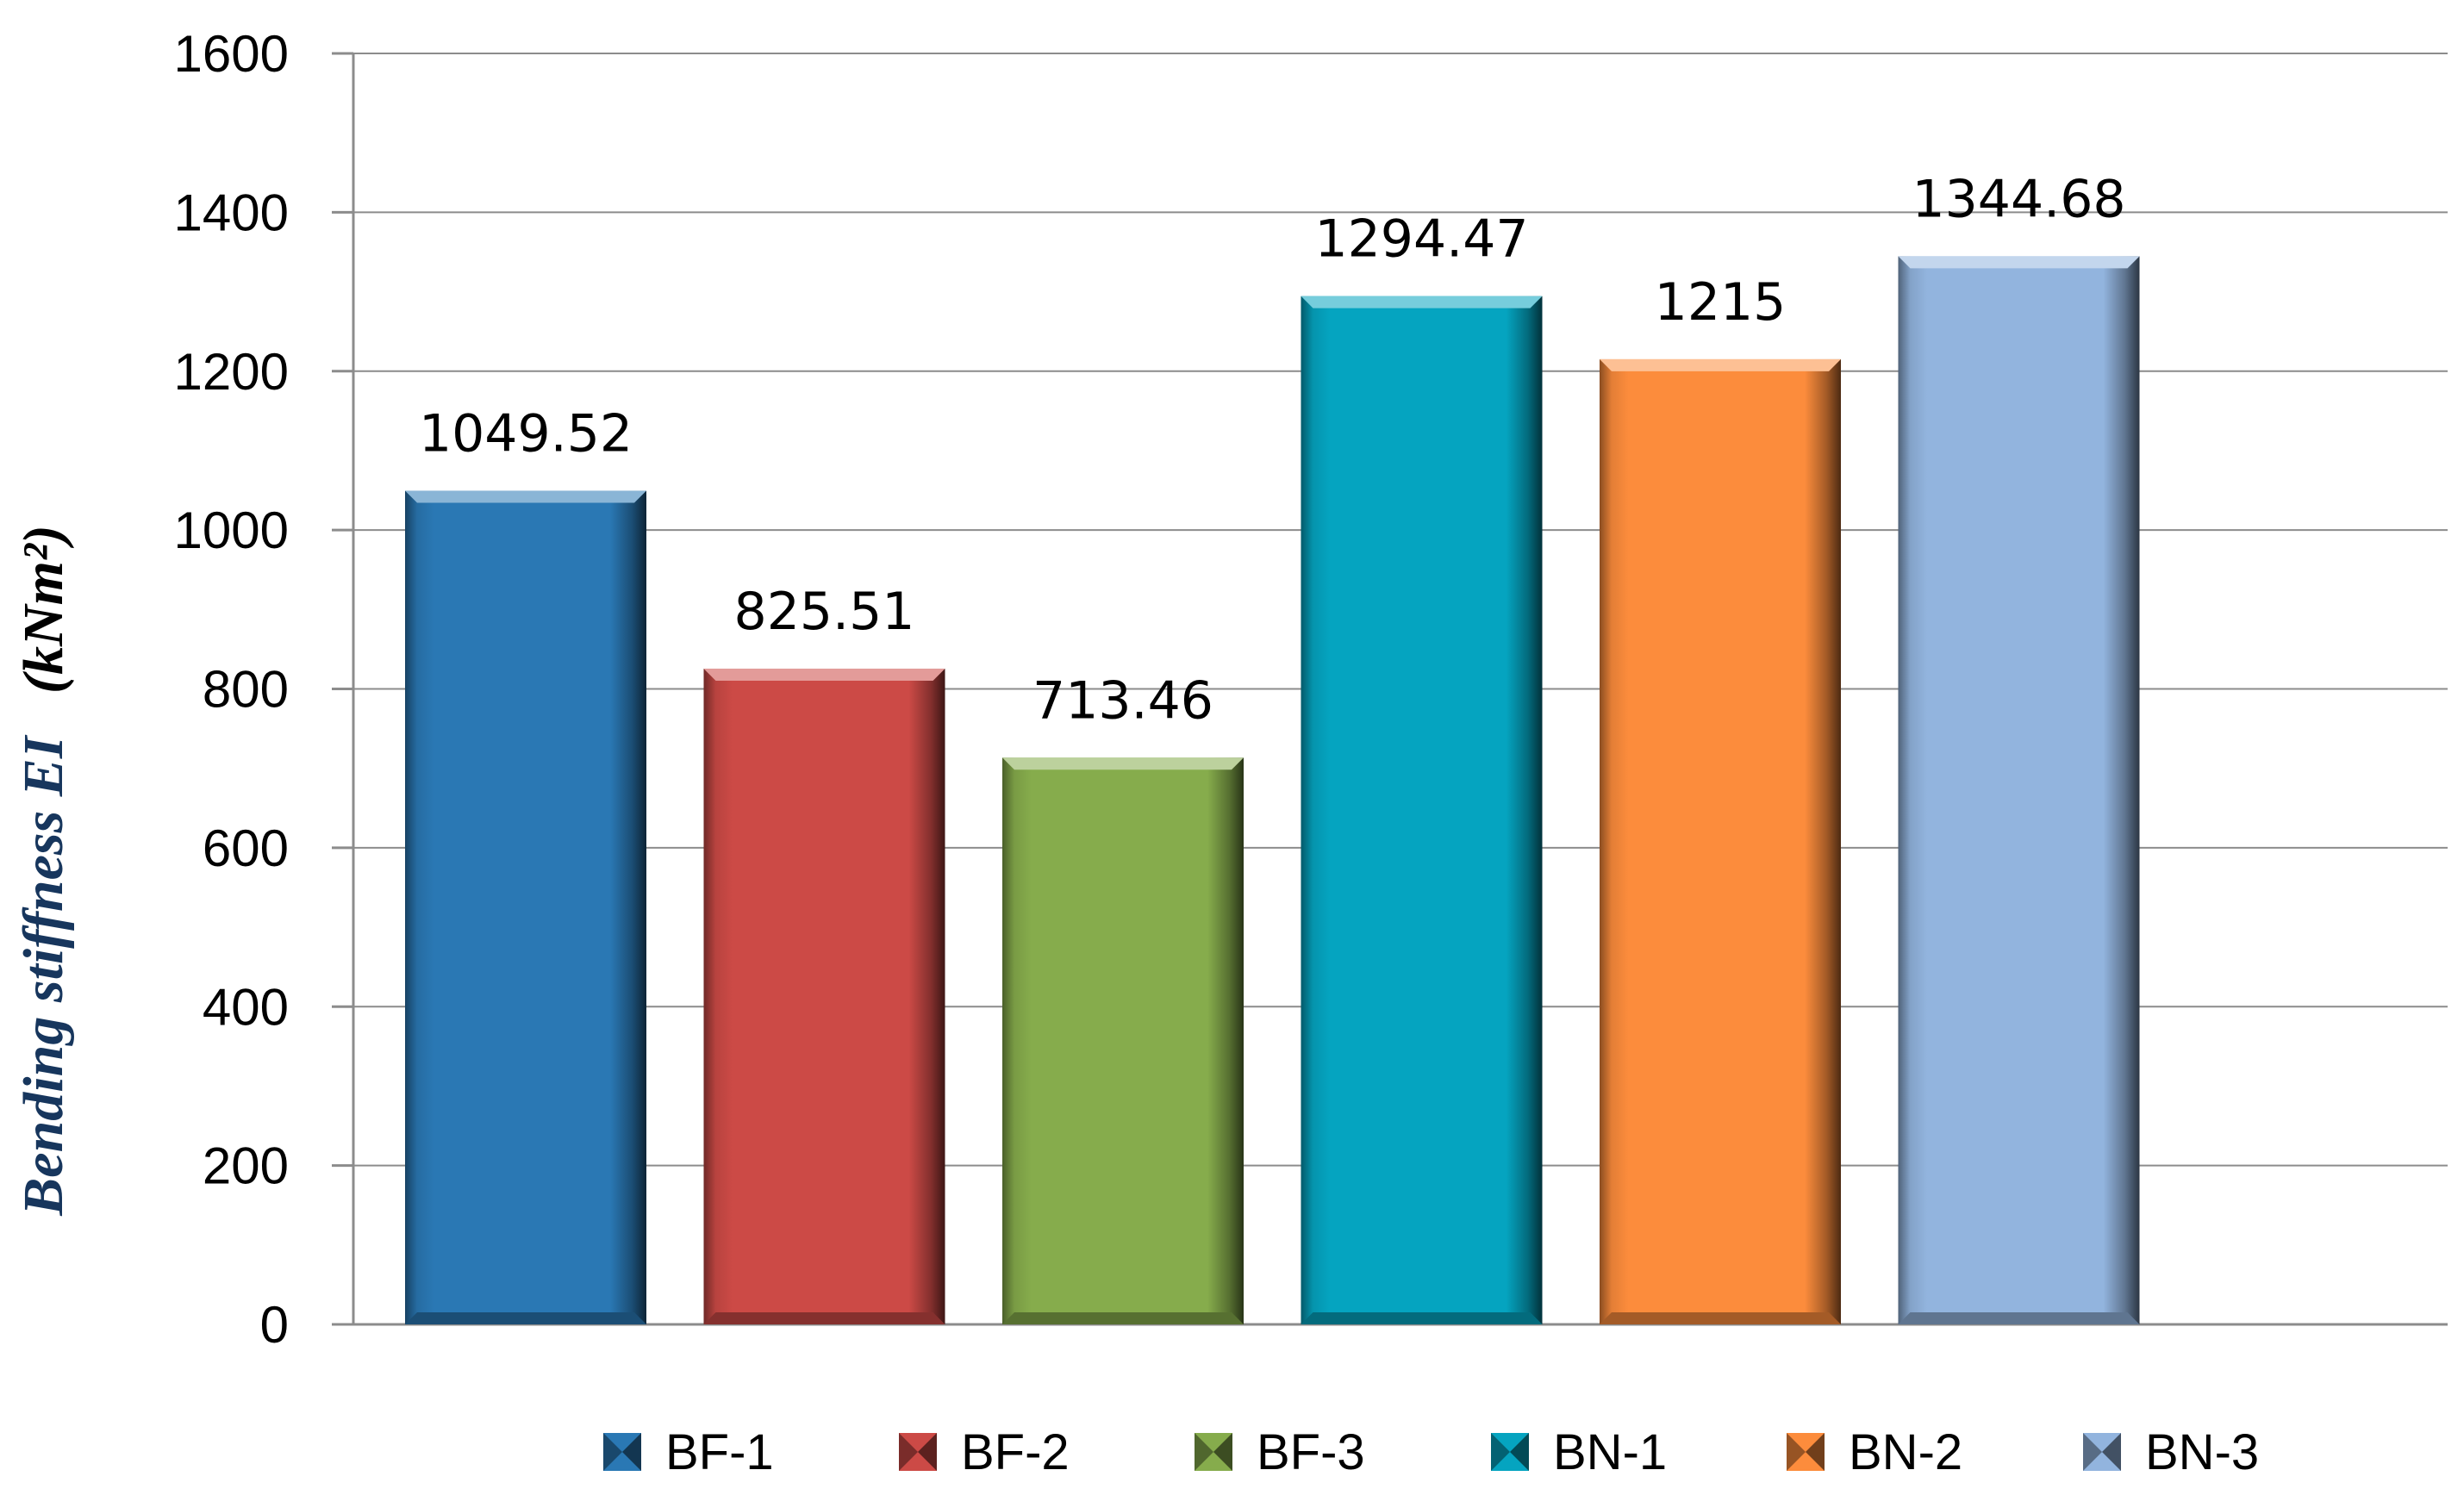 Image resolution: width=2464 pixels, height=1495 pixels. I want to click on y-axis-label: Bending stiffness EI (kNm²), so click(43, 871).